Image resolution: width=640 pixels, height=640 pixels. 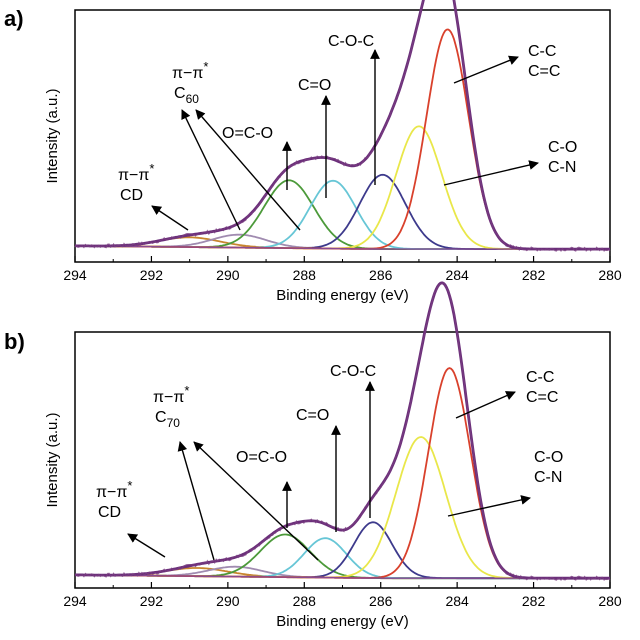 I want to click on peak-c_eq_o, so click(x=342, y=214).